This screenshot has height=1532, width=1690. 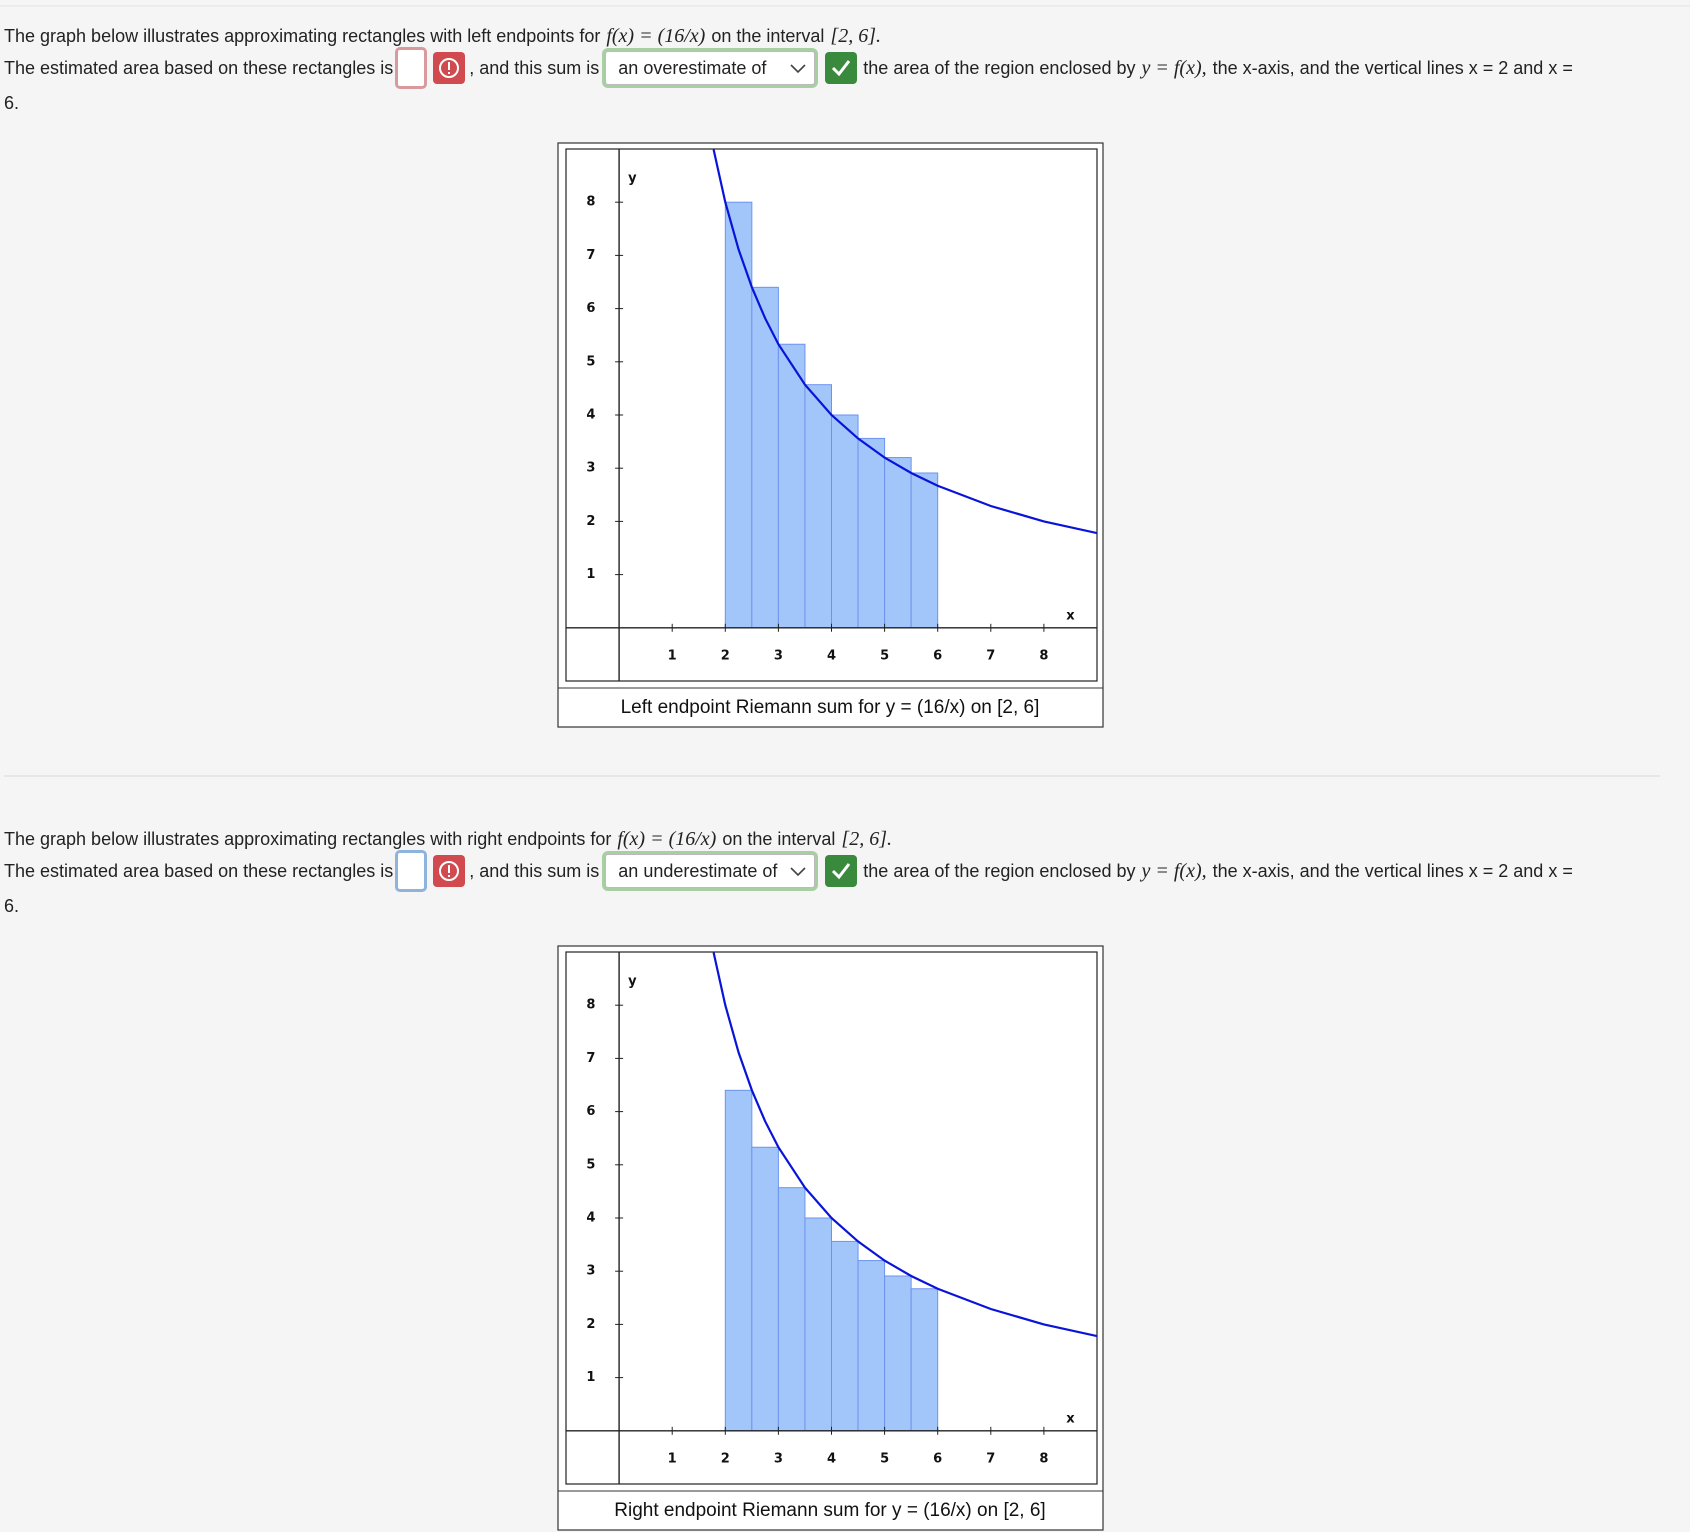 I want to click on y-tick-label: 5, so click(x=590, y=361).